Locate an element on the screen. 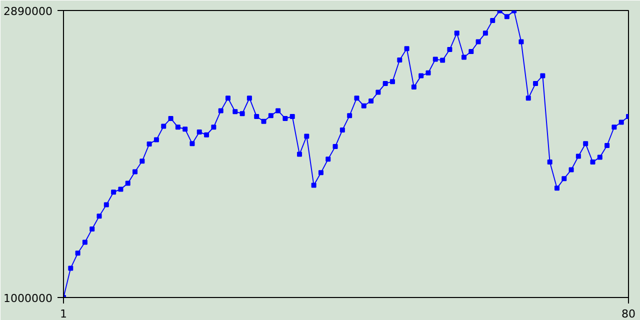 This screenshot has height=320, width=640. y-tick-label: 1000000 is located at coordinates (28, 298).